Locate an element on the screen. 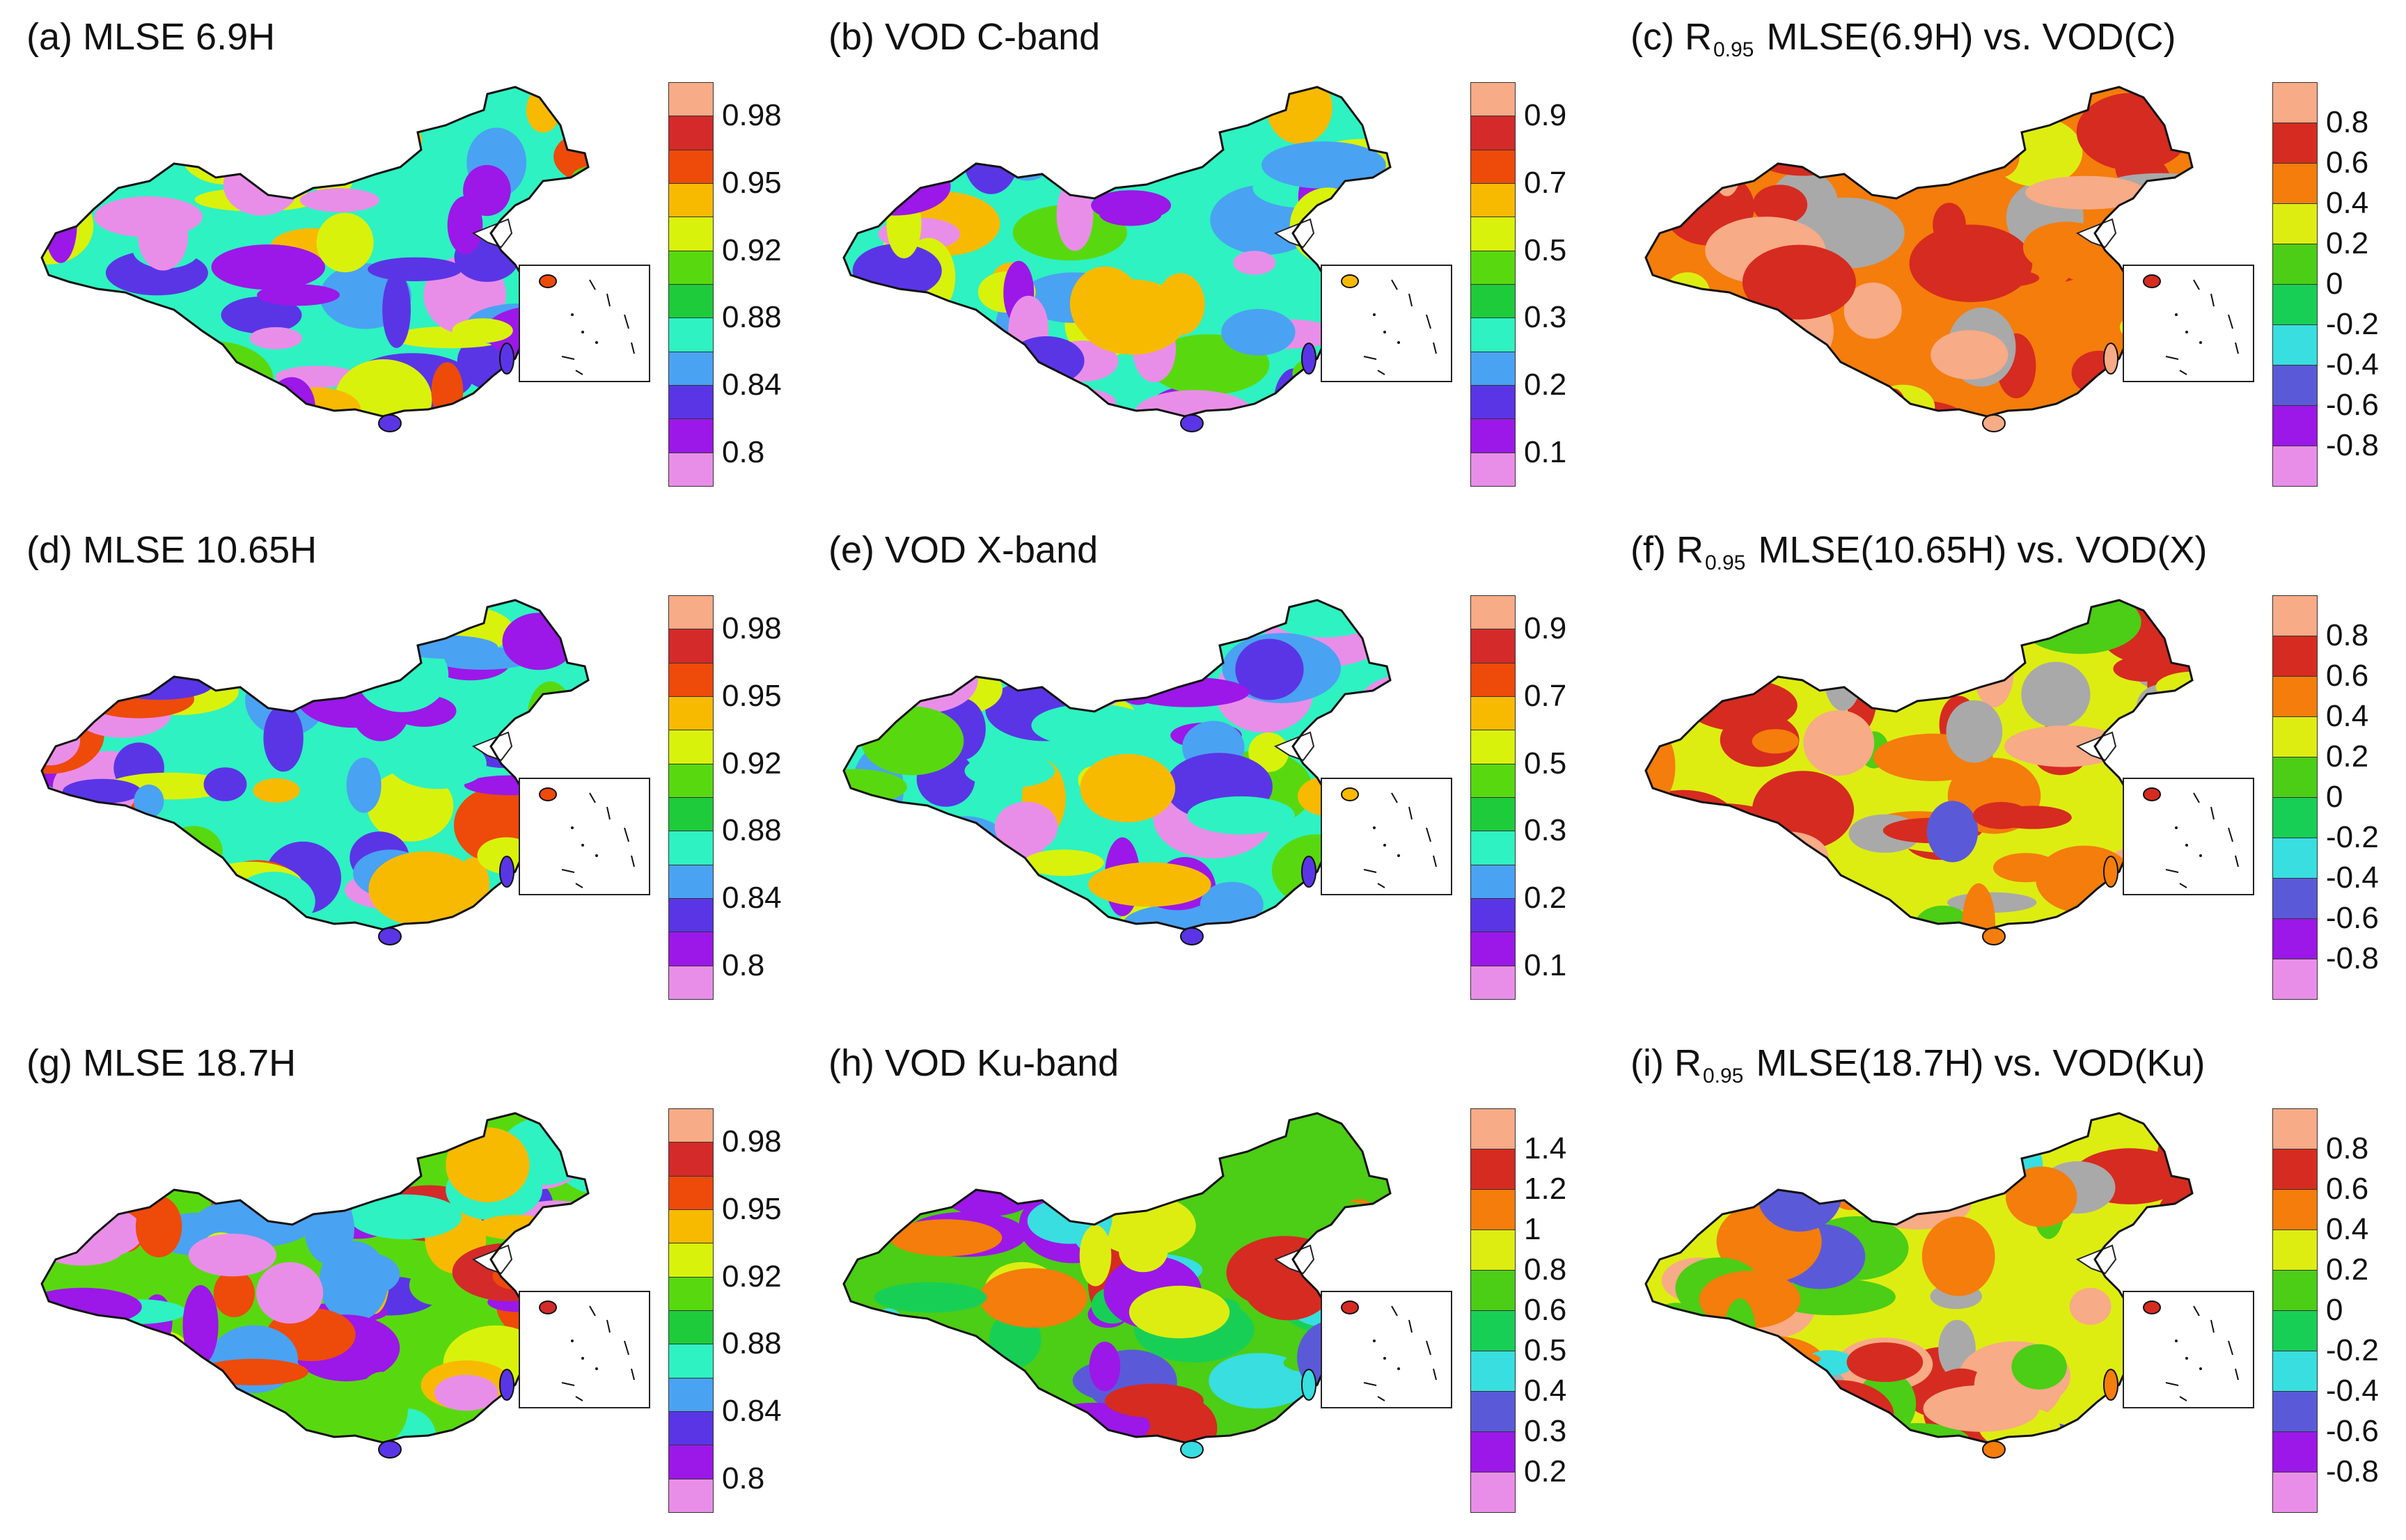  color-legend: 0.8 0.6 0.4 0.2 0 -0.2 -0.4 -0.6 -0.8 is located at coordinates (2315, 1310).